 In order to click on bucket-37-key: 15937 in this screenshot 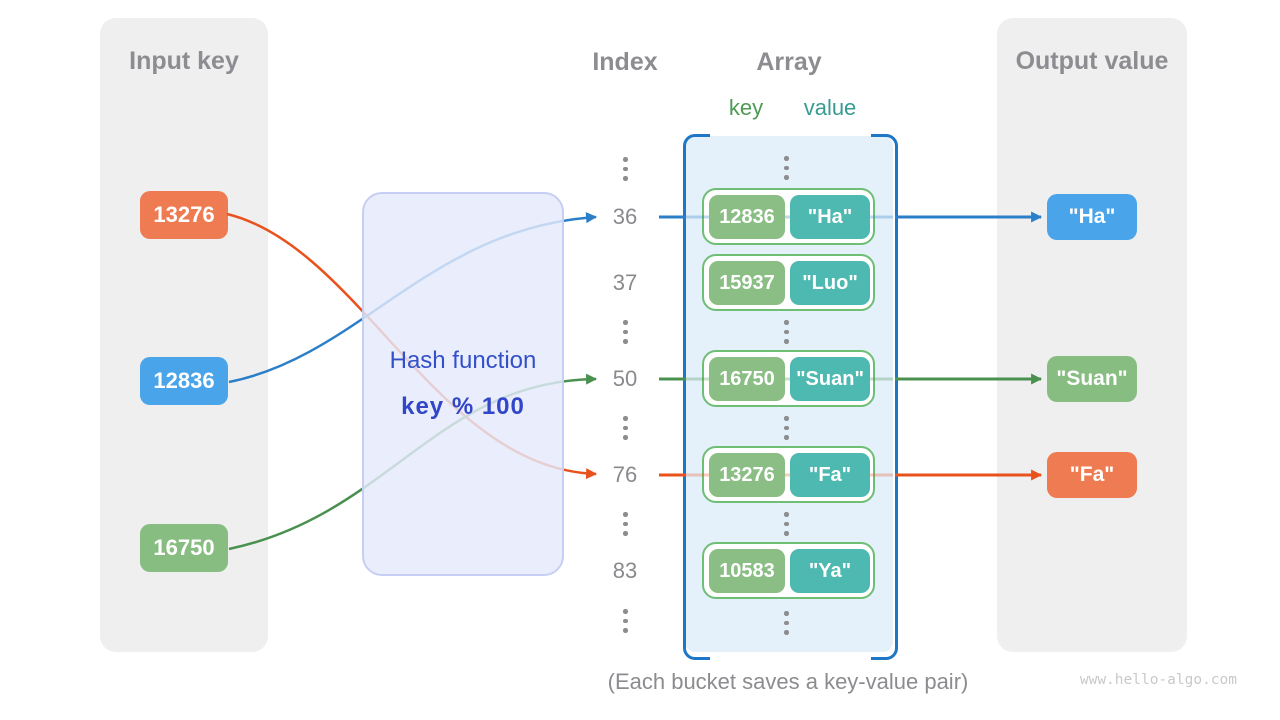, I will do `click(747, 283)`.